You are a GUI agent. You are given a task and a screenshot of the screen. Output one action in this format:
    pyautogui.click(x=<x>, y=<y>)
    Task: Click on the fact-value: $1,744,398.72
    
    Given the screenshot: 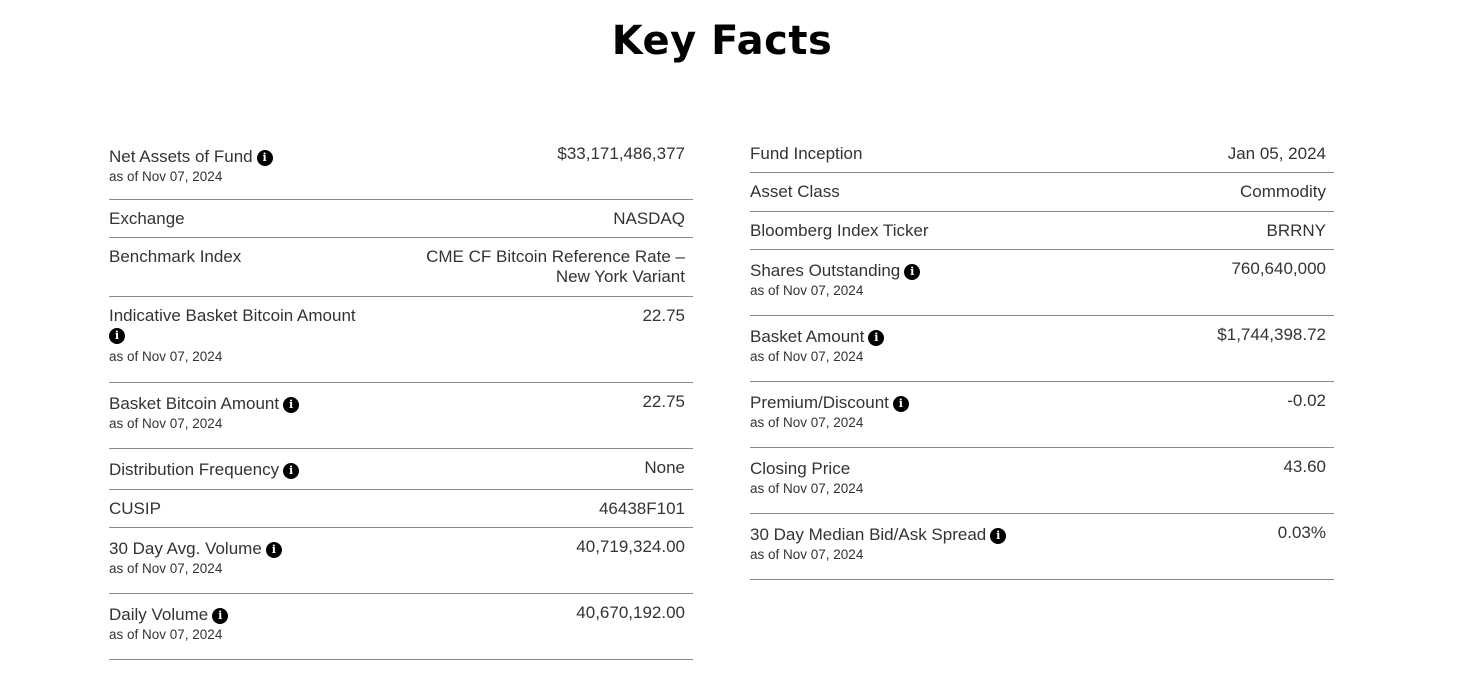 What is the action you would take?
    pyautogui.click(x=1271, y=334)
    